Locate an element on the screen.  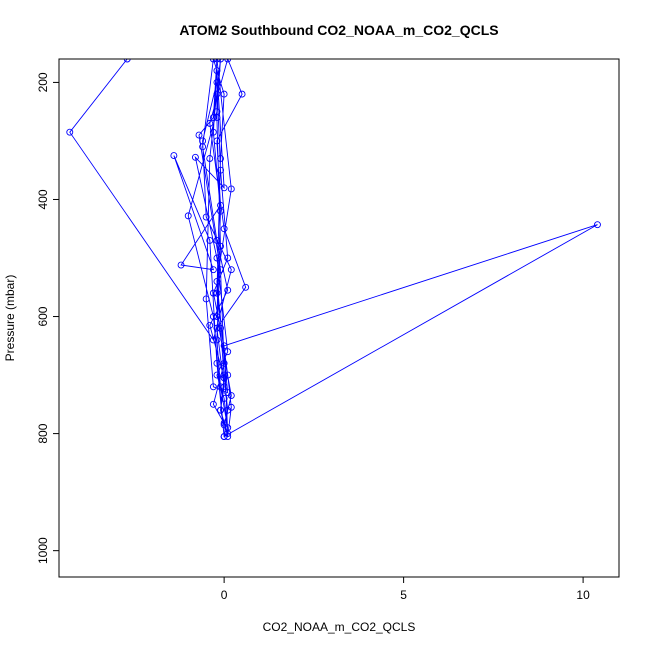
y-tick-label: 1000 is located at coordinates (43, 550).